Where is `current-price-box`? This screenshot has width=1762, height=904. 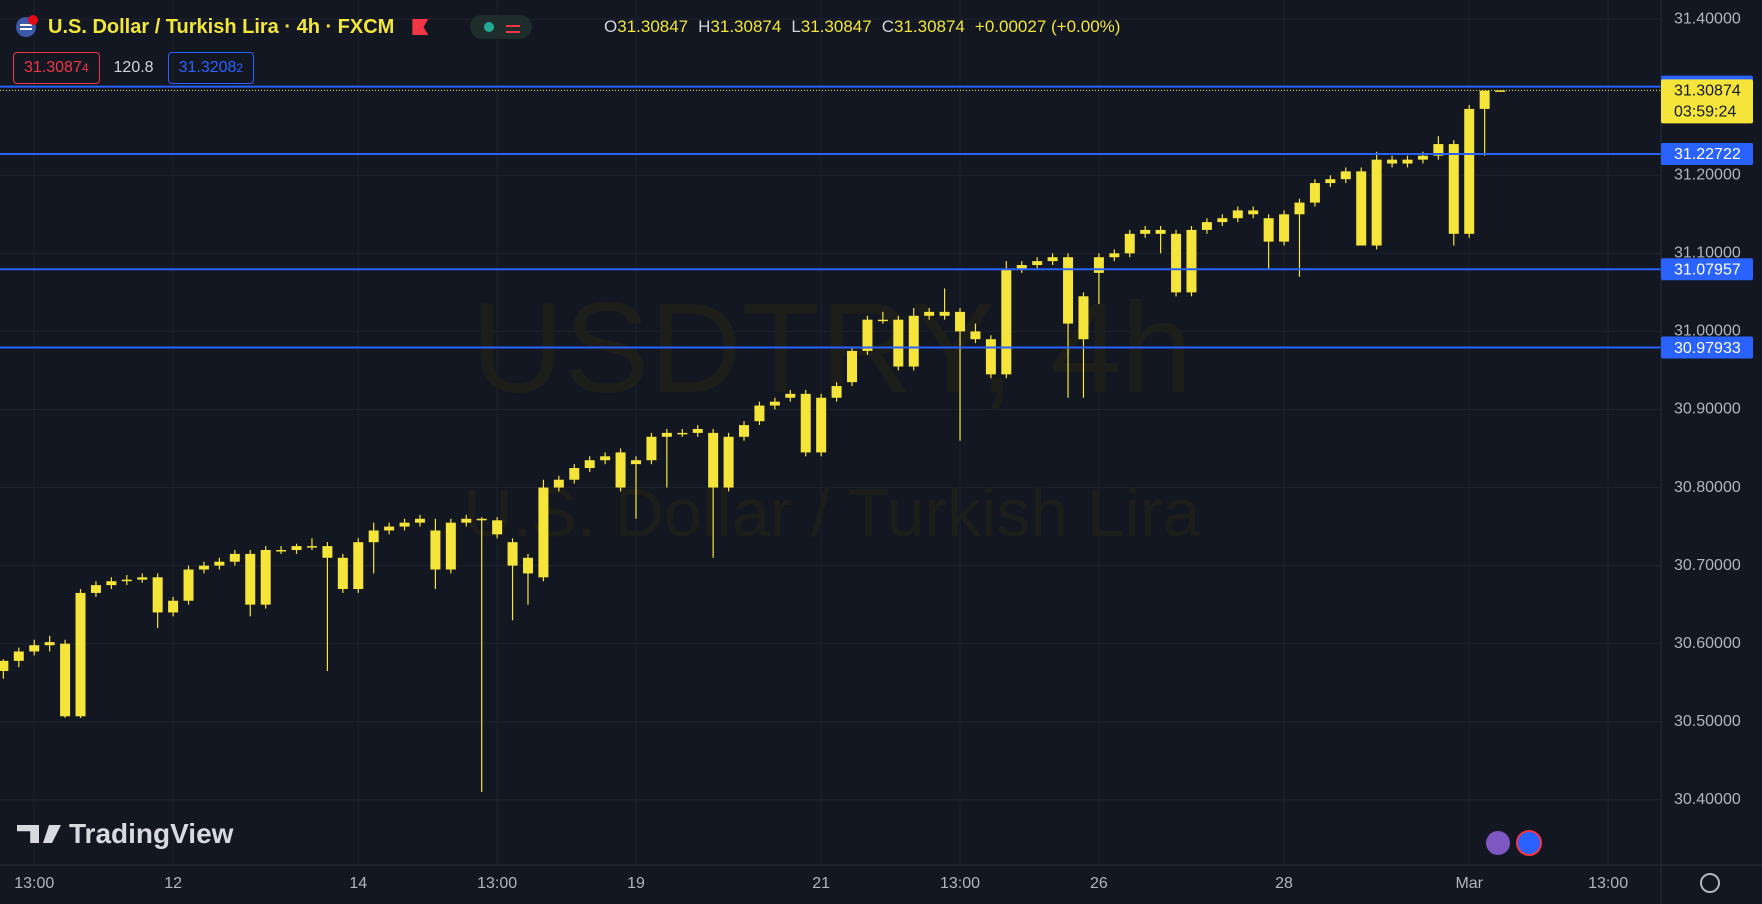
current-price-box is located at coordinates (1707, 101).